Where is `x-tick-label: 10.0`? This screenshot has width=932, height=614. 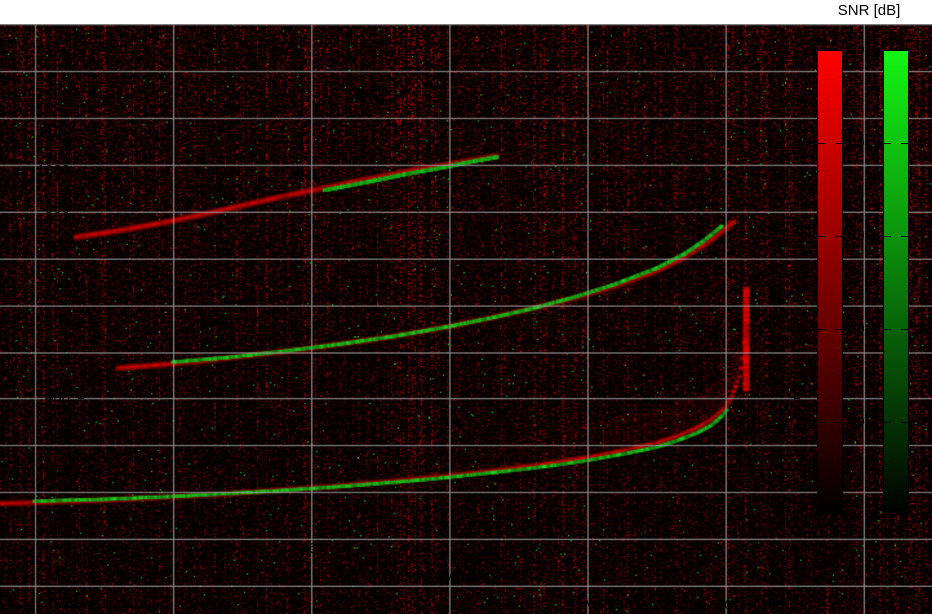
x-tick-label: 10.0 is located at coordinates (532, 548).